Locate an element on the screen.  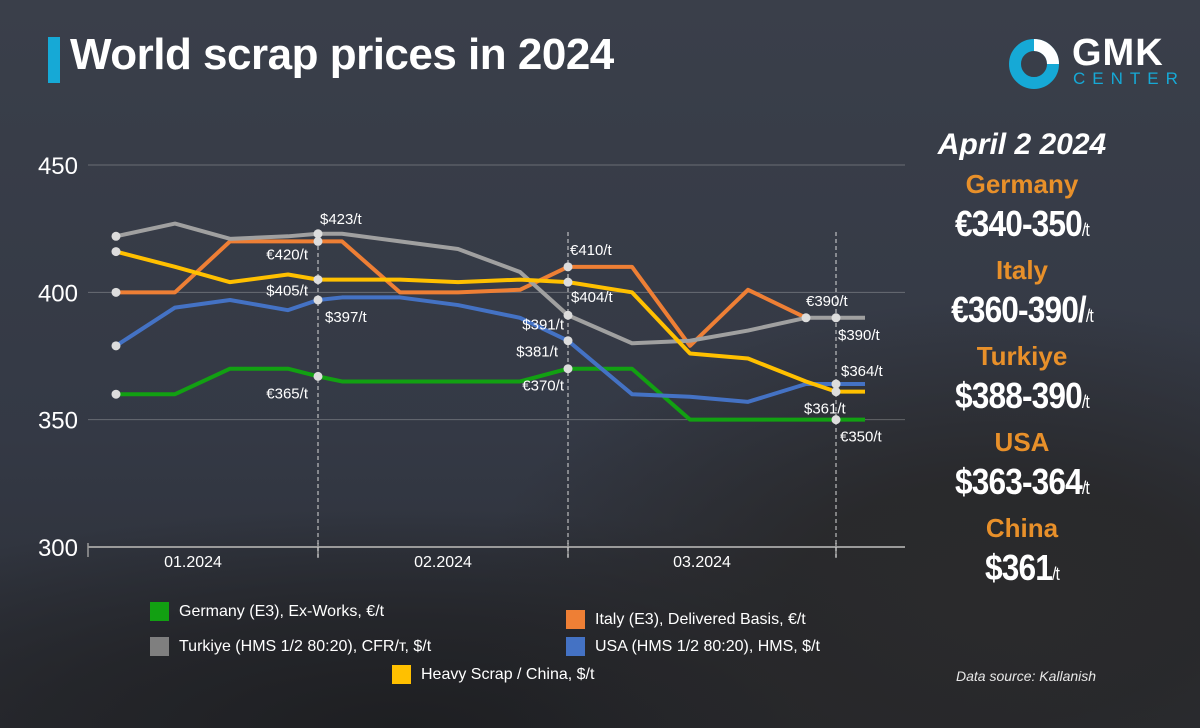
data-label: $397/t is located at coordinates (346, 317).